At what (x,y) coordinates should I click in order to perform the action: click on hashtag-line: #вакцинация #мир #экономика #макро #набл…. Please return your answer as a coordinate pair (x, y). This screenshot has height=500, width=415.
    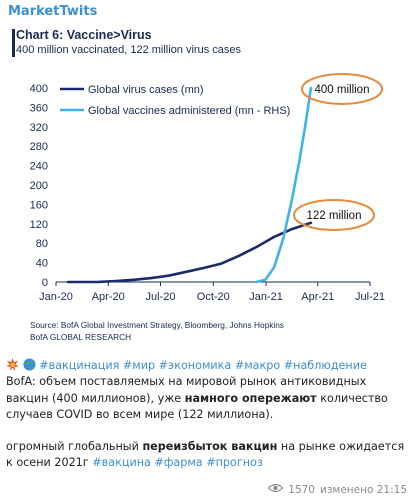
    Looking at the image, I should click on (208, 366).